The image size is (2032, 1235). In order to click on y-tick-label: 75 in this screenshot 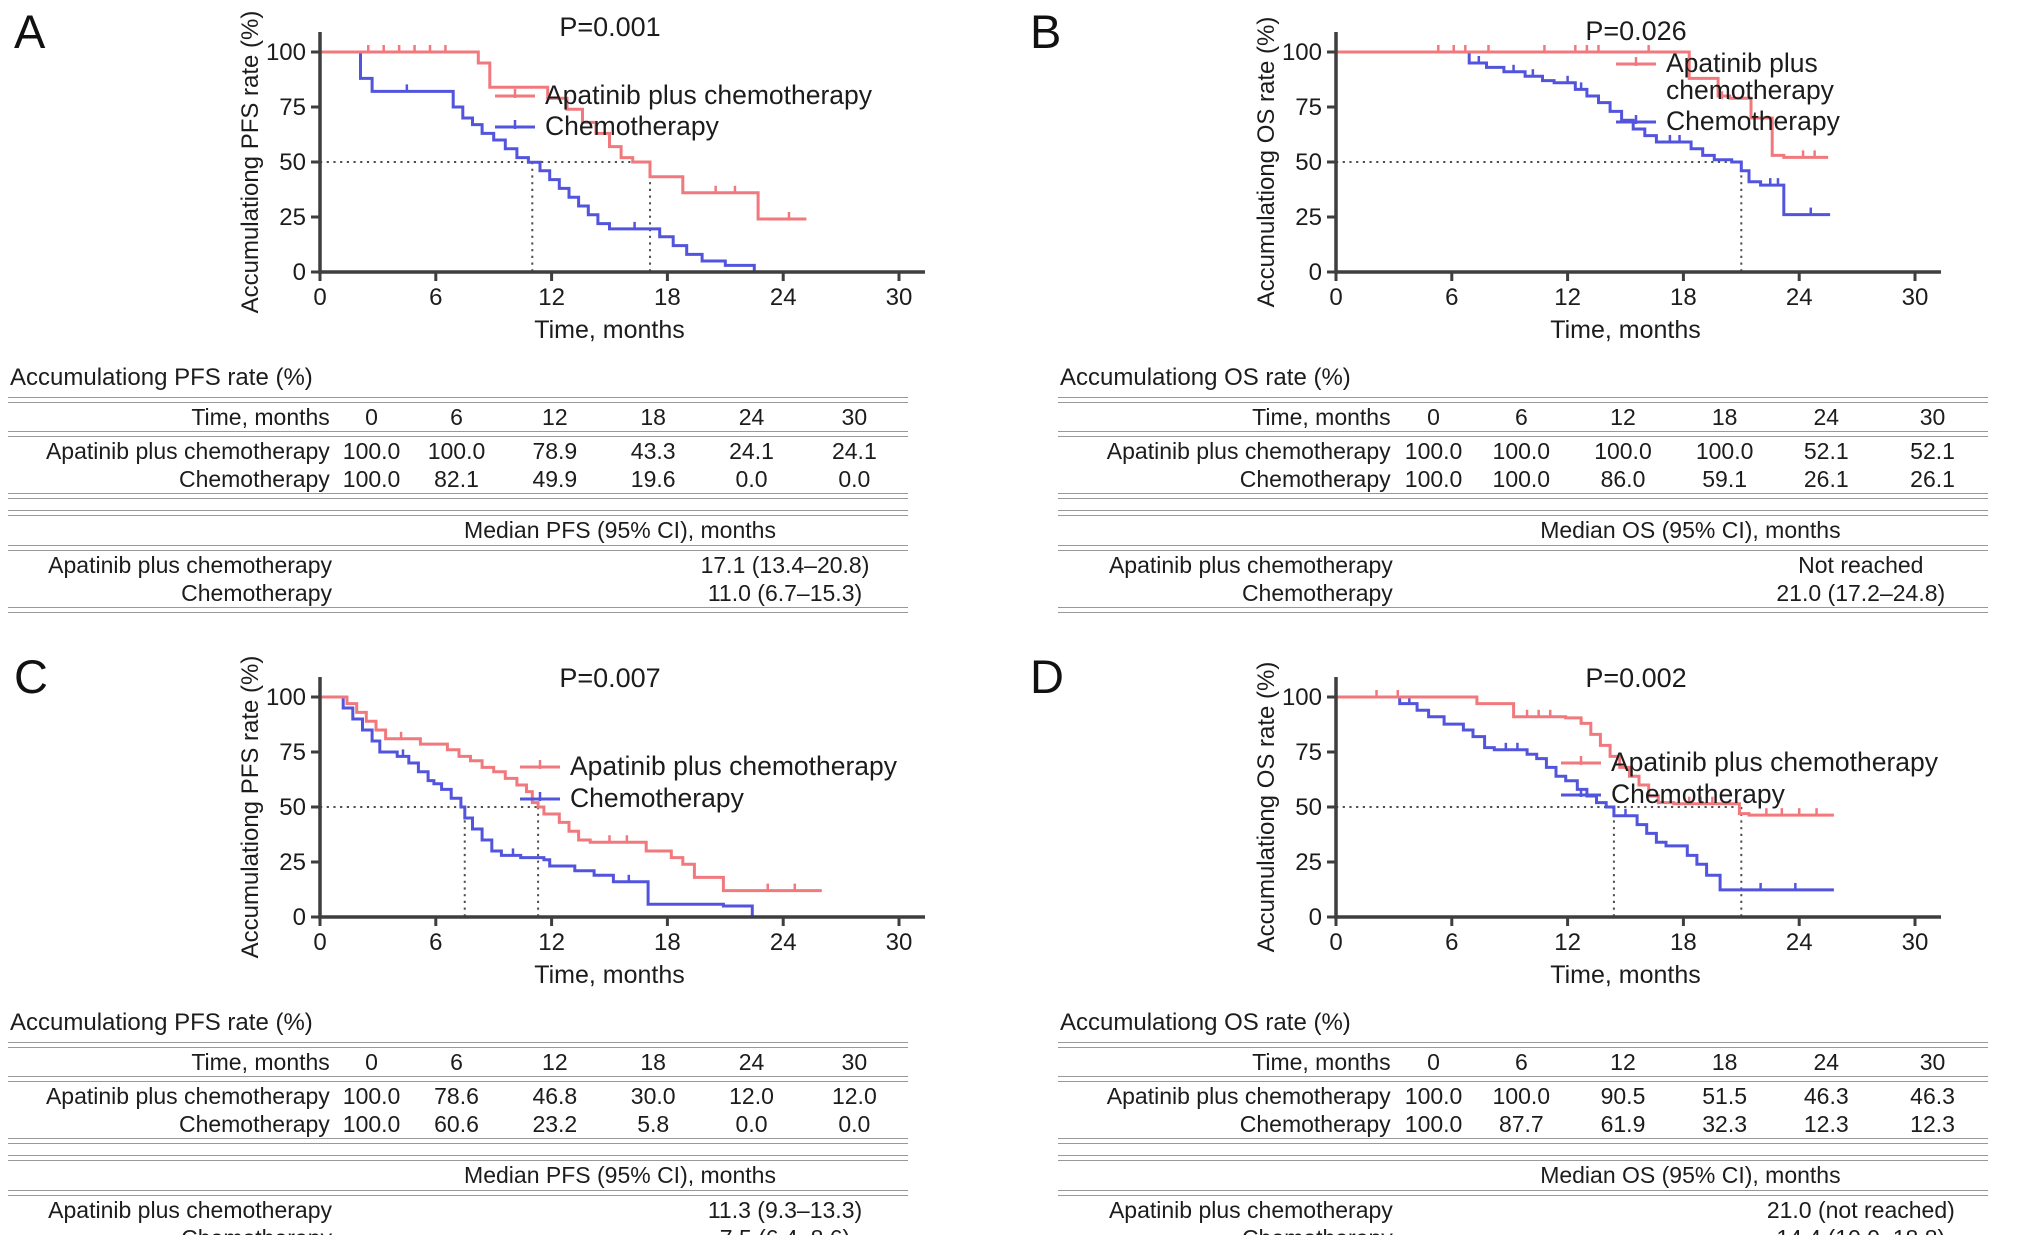, I will do `click(292, 752)`.